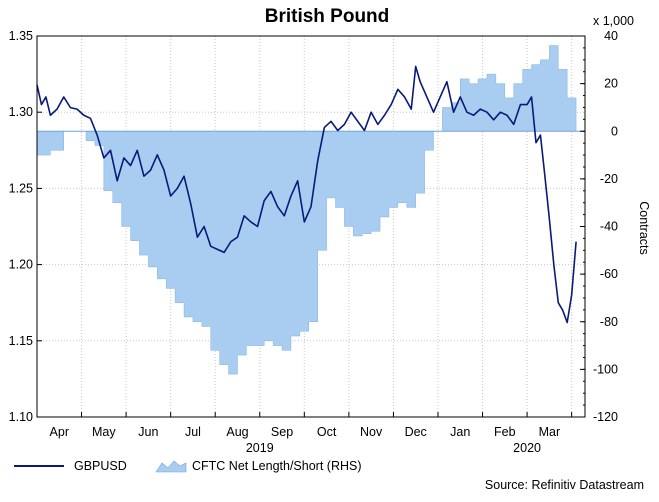  I want to click on x-month-label: Jan, so click(460, 432).